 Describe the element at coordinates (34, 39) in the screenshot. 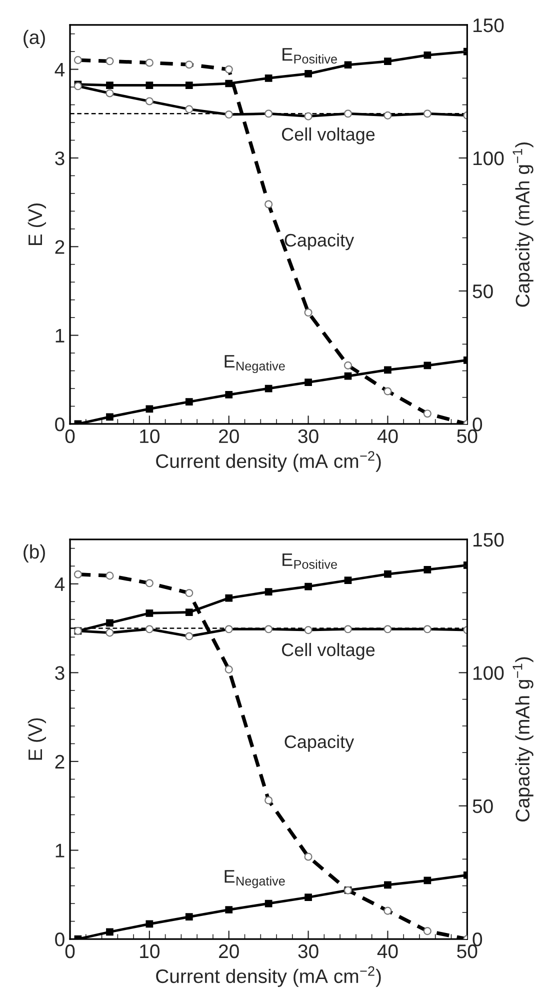

I see `chart-title: (a)` at that location.